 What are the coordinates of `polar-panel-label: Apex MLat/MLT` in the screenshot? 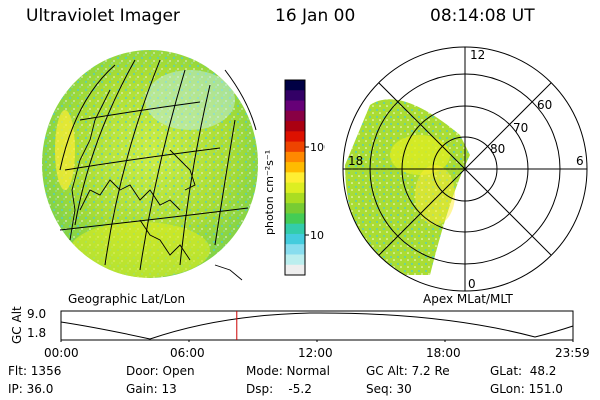 It's located at (468, 299).